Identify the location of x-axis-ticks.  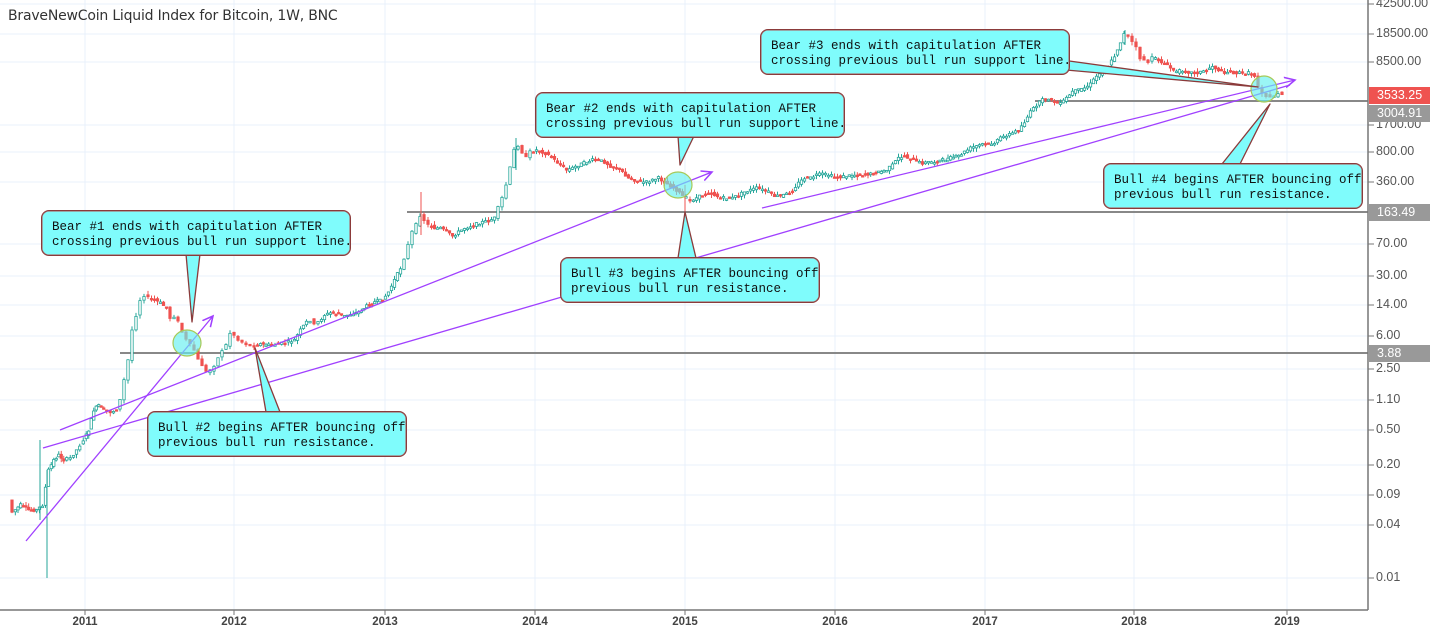
(686, 612).